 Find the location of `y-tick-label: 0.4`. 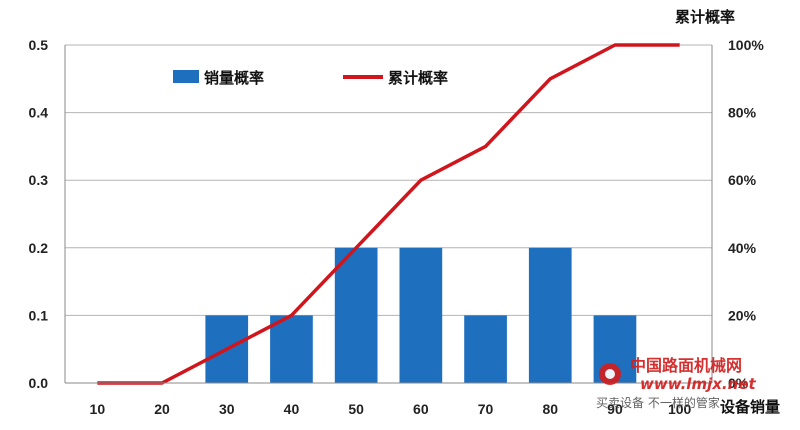

y-tick-label: 0.4 is located at coordinates (39, 113).